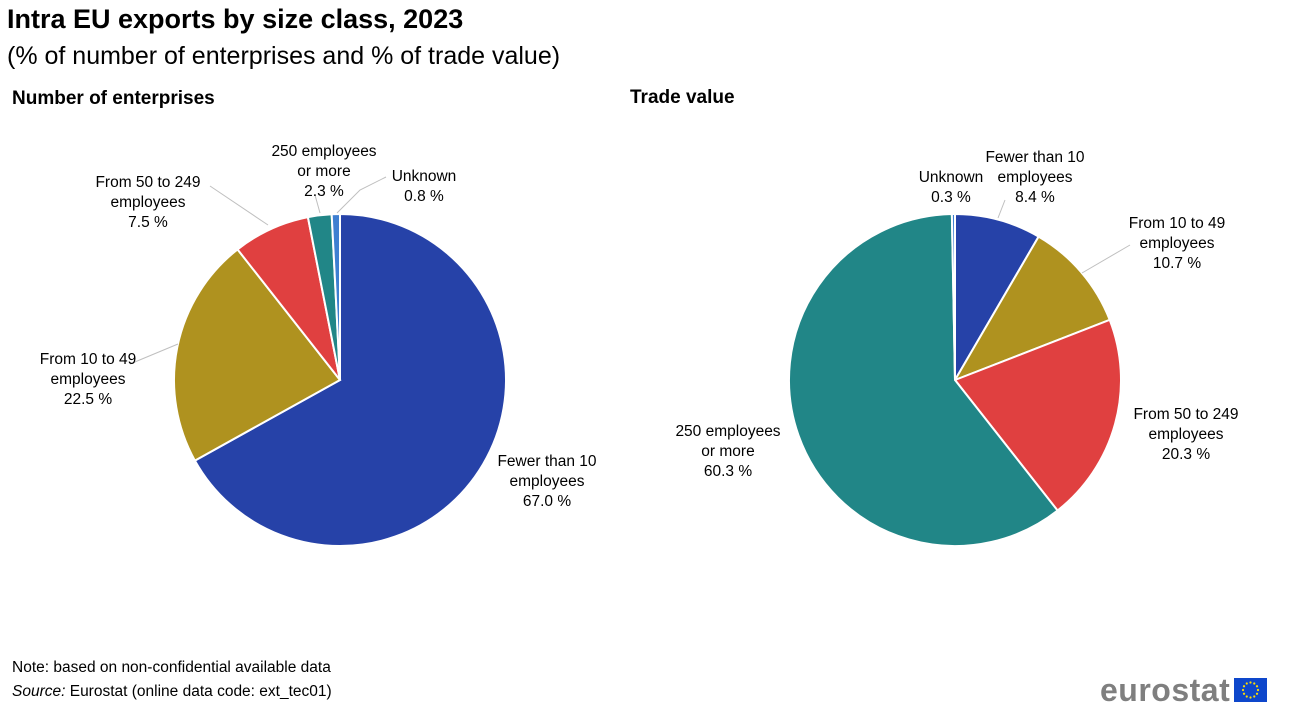 The height and width of the screenshot is (716, 1294). I want to click on slice-label: From 50 to 249 employees 7.5 %, so click(147, 202).